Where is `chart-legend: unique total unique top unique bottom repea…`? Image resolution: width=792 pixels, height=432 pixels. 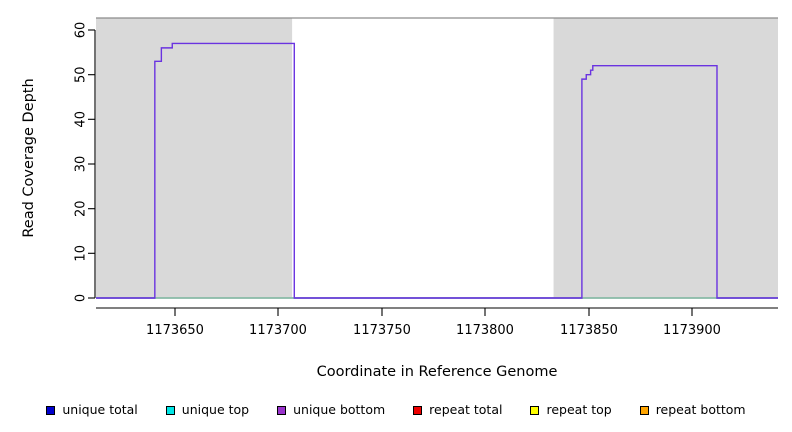
chart-legend: unique total unique top unique bottom repea… is located at coordinates (396, 410).